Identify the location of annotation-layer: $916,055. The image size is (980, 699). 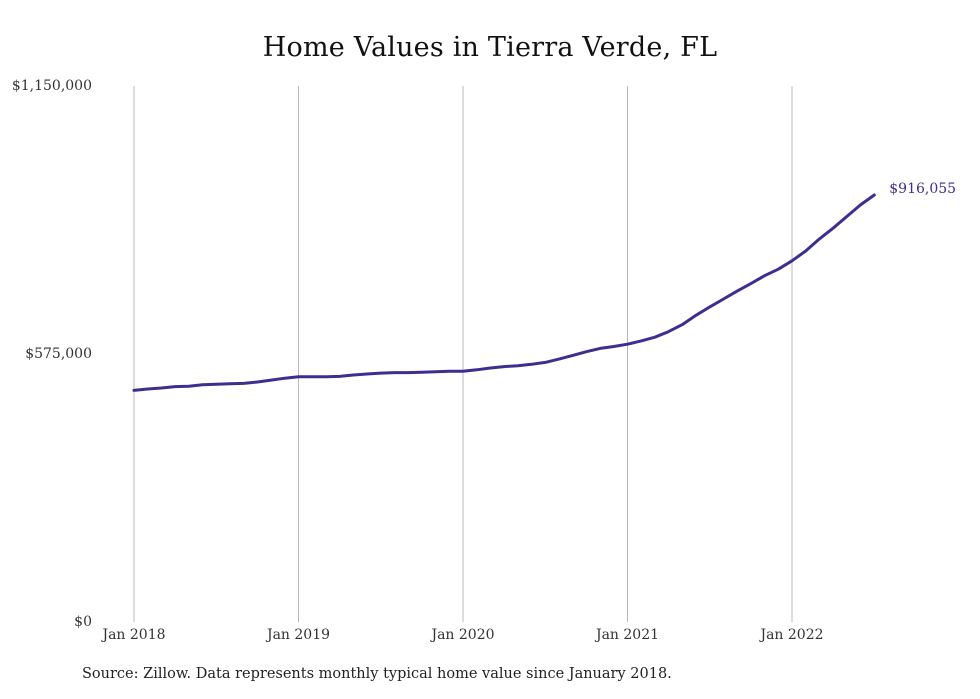
(922, 189).